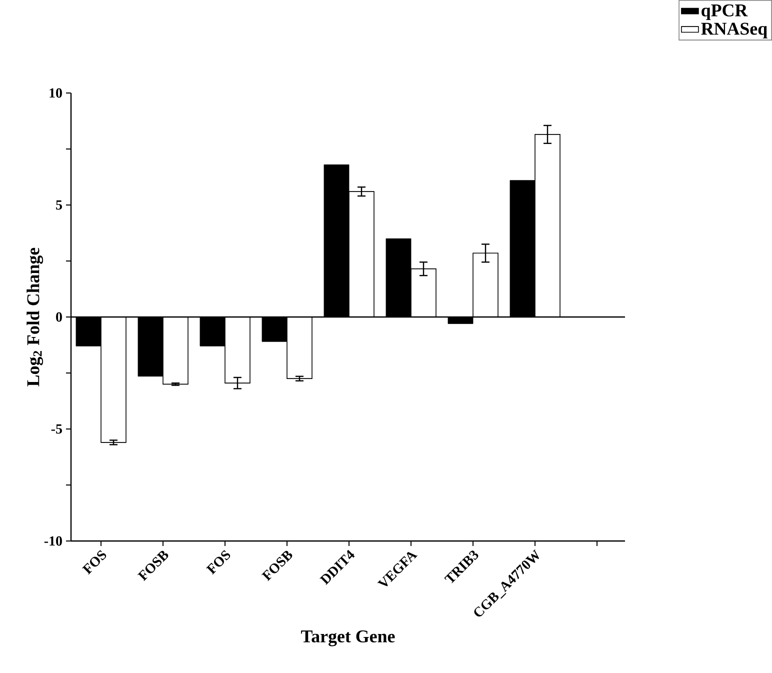  Describe the element at coordinates (35, 317) in the screenshot. I see `y-axis-title: Log$_{2}$ Fold Change` at that location.